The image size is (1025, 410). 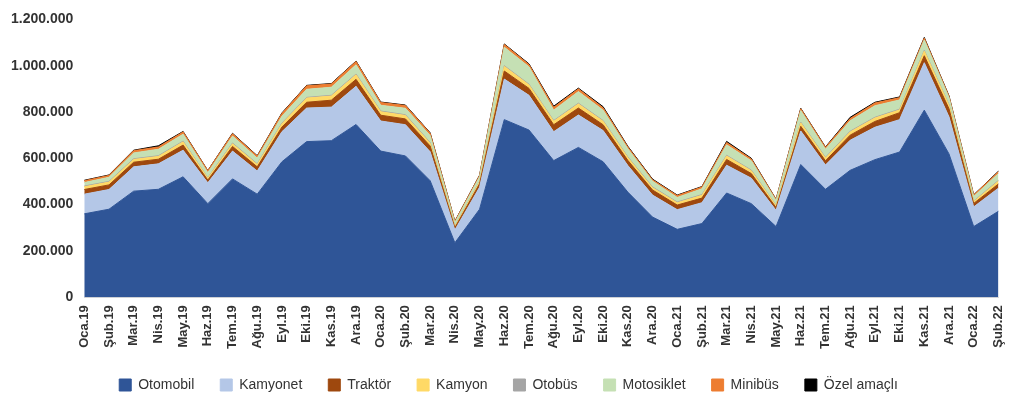 What do you see at coordinates (48, 249) in the screenshot?
I see `y-tick-label: 200.000` at bounding box center [48, 249].